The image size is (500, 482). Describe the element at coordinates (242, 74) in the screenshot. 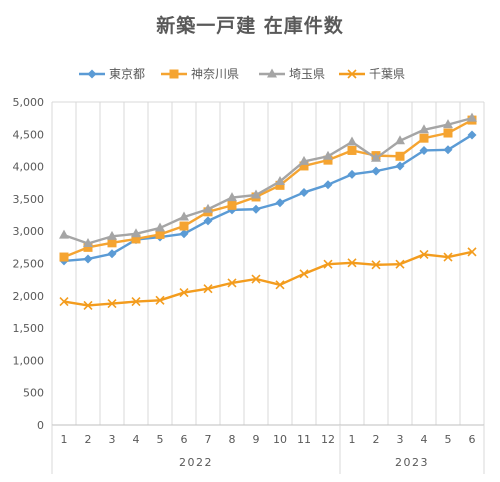

I see `legend: 東京都 神奈川県 埼玉県 千葉県` at that location.